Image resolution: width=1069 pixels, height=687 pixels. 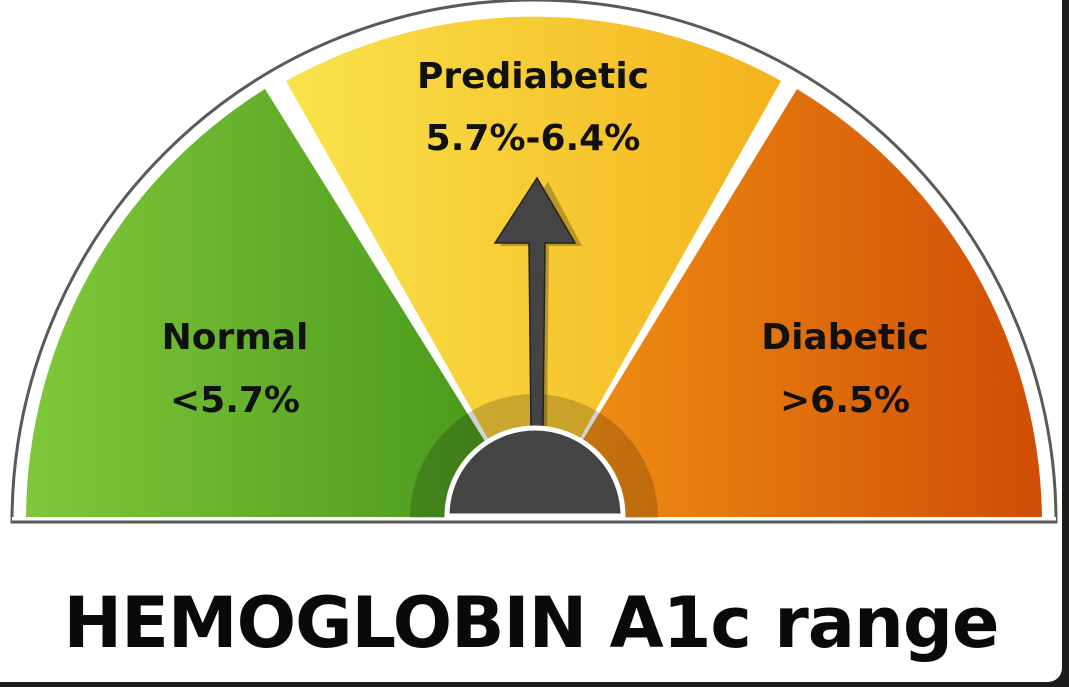 I want to click on gauge-baseline, so click(x=534, y=520).